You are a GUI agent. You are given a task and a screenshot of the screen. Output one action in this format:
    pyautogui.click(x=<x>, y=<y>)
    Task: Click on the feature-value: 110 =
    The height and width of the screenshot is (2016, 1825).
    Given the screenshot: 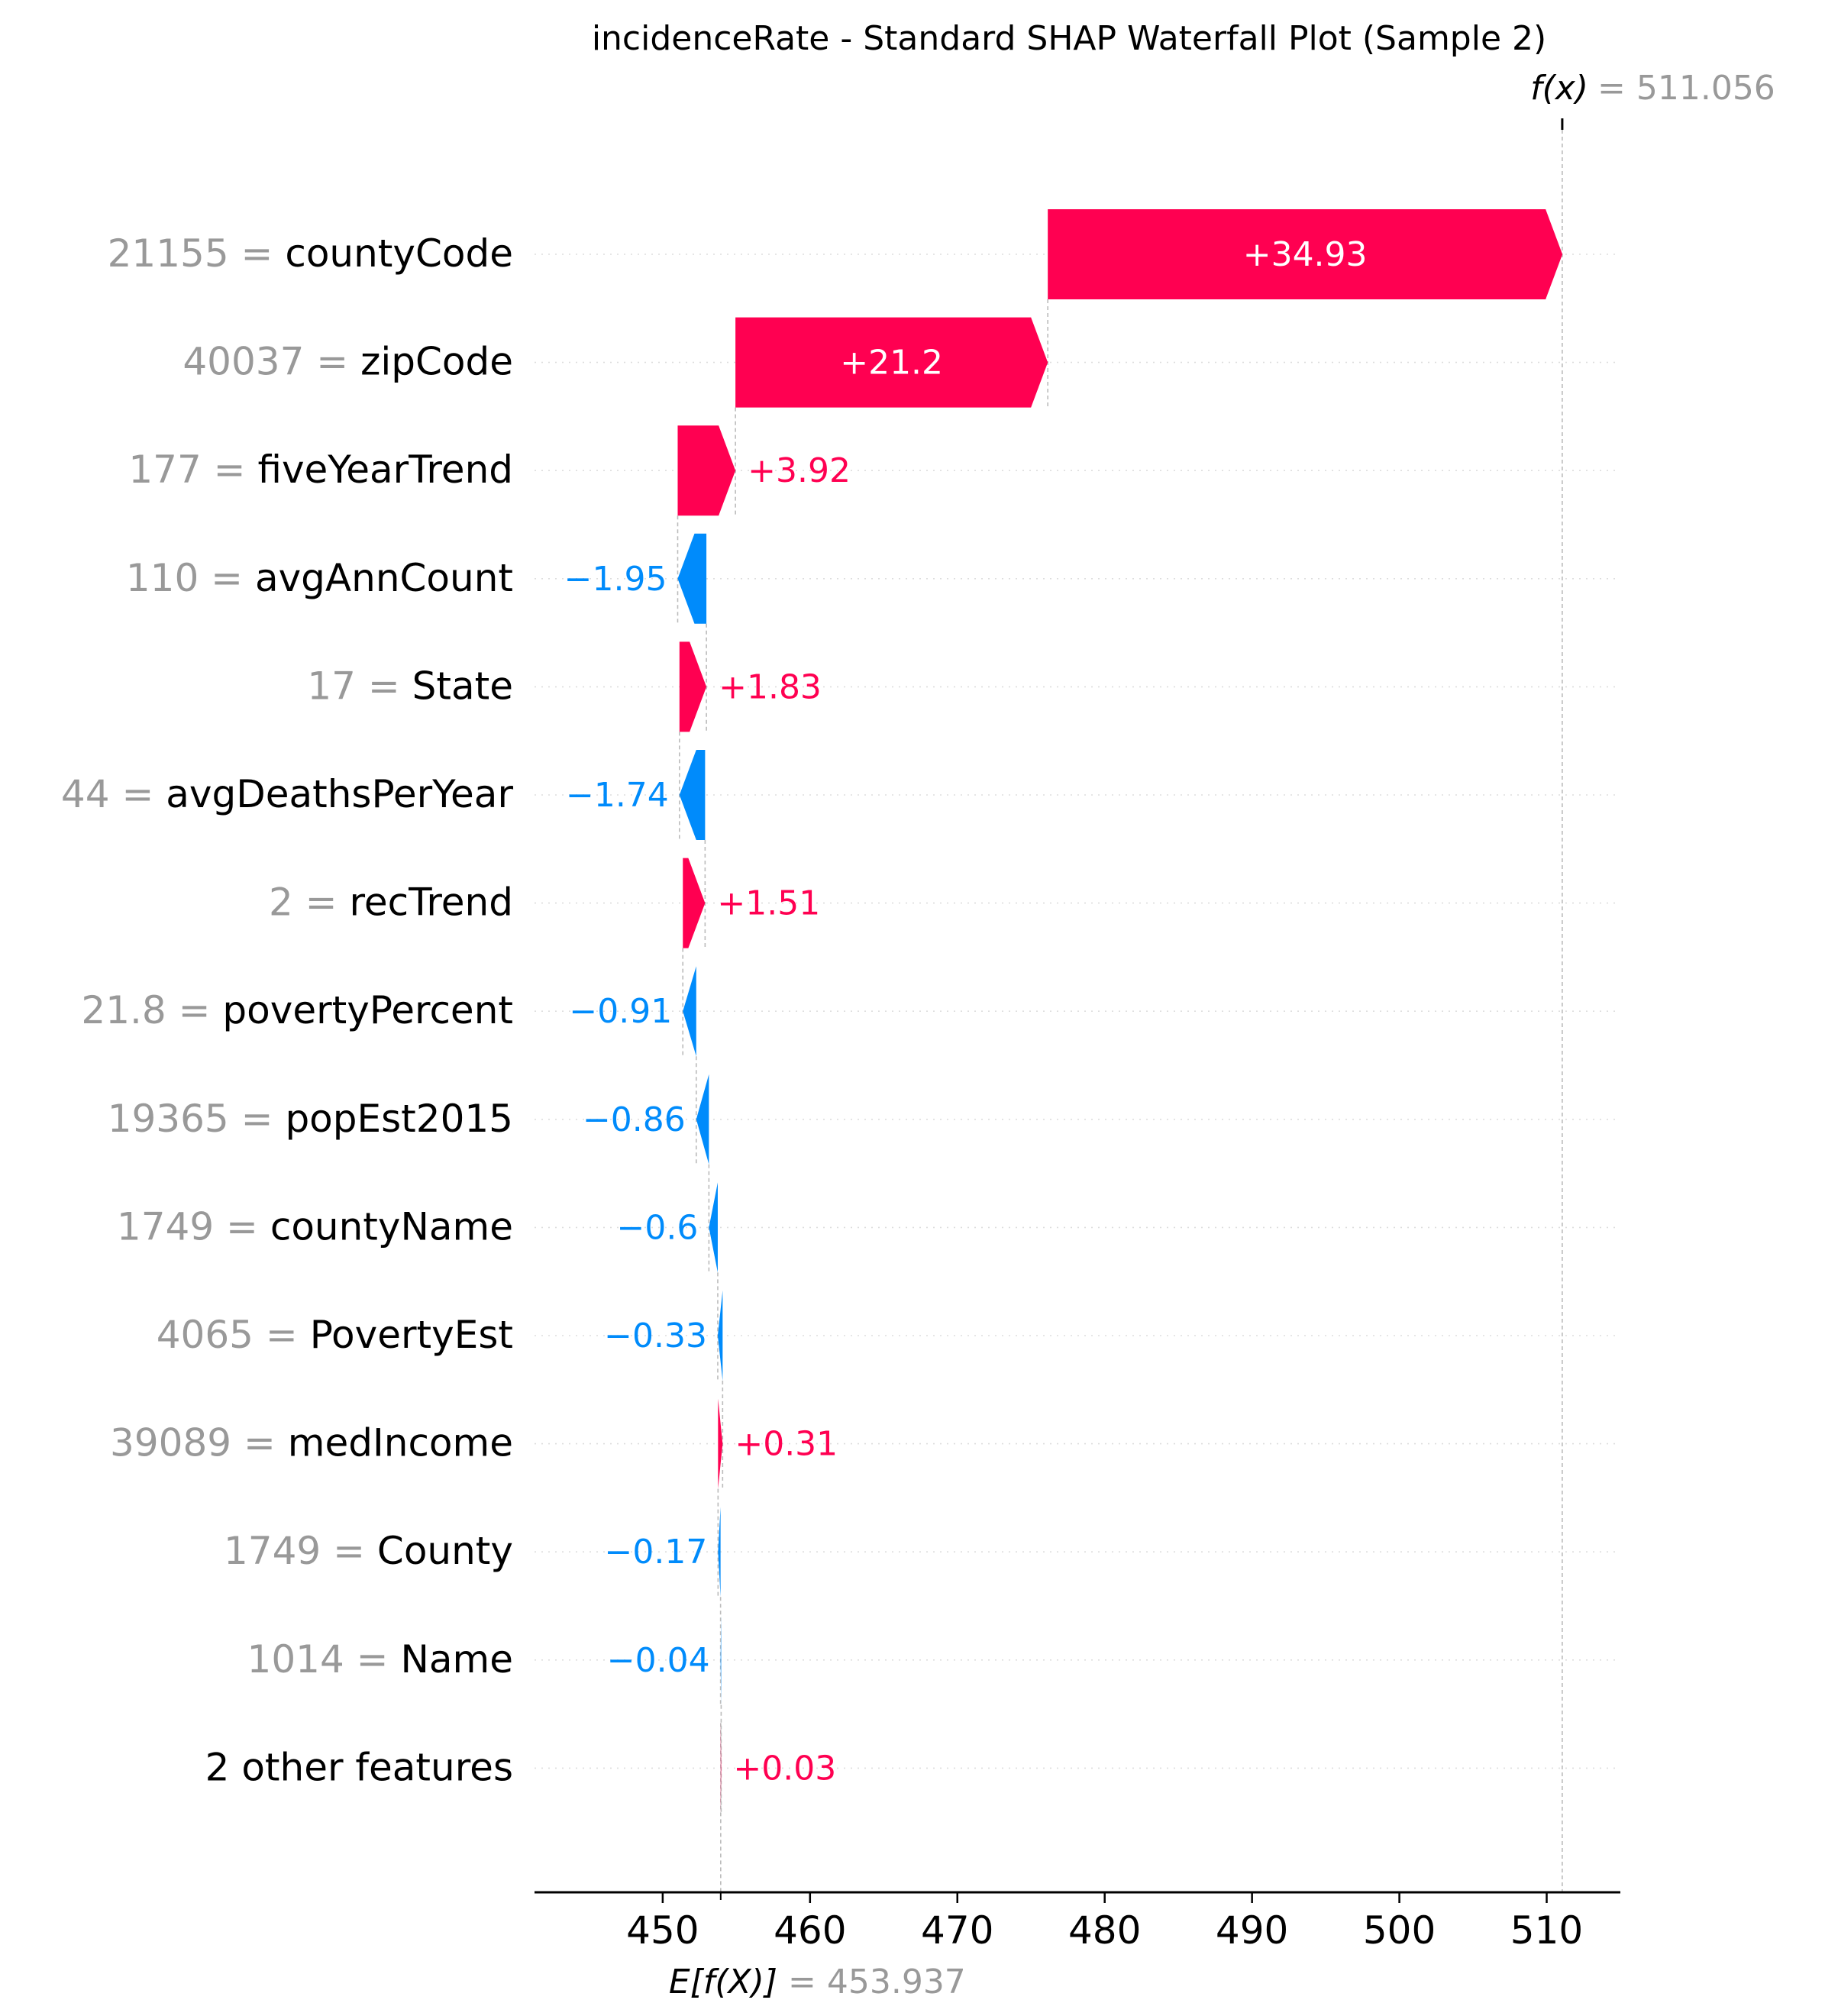 What is the action you would take?
    pyautogui.click(x=190, y=578)
    